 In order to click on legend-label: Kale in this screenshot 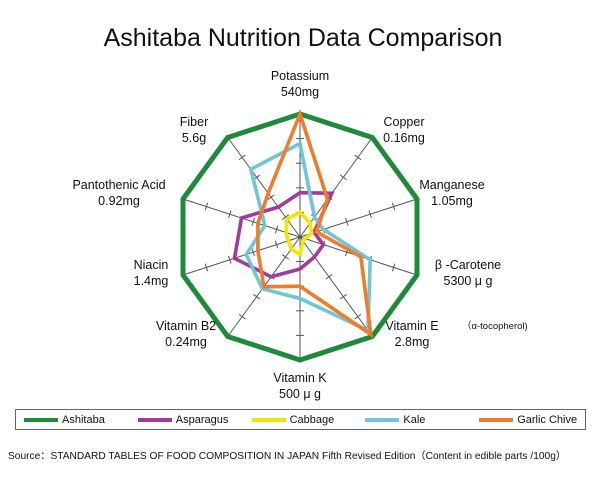, I will do `click(414, 419)`.